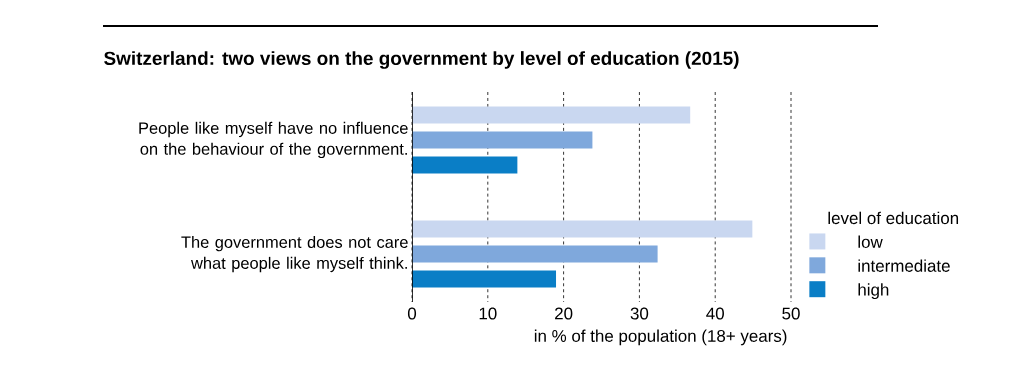 This screenshot has width=1035, height=371. I want to click on x-tick-label: 30, so click(639, 313).